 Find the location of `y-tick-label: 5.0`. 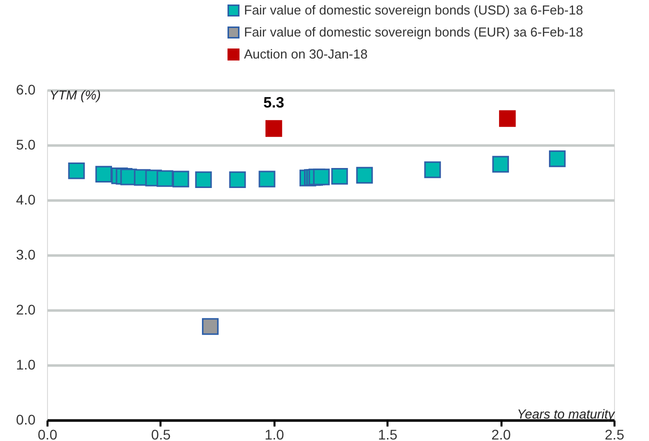

y-tick-label: 5.0 is located at coordinates (26, 144).